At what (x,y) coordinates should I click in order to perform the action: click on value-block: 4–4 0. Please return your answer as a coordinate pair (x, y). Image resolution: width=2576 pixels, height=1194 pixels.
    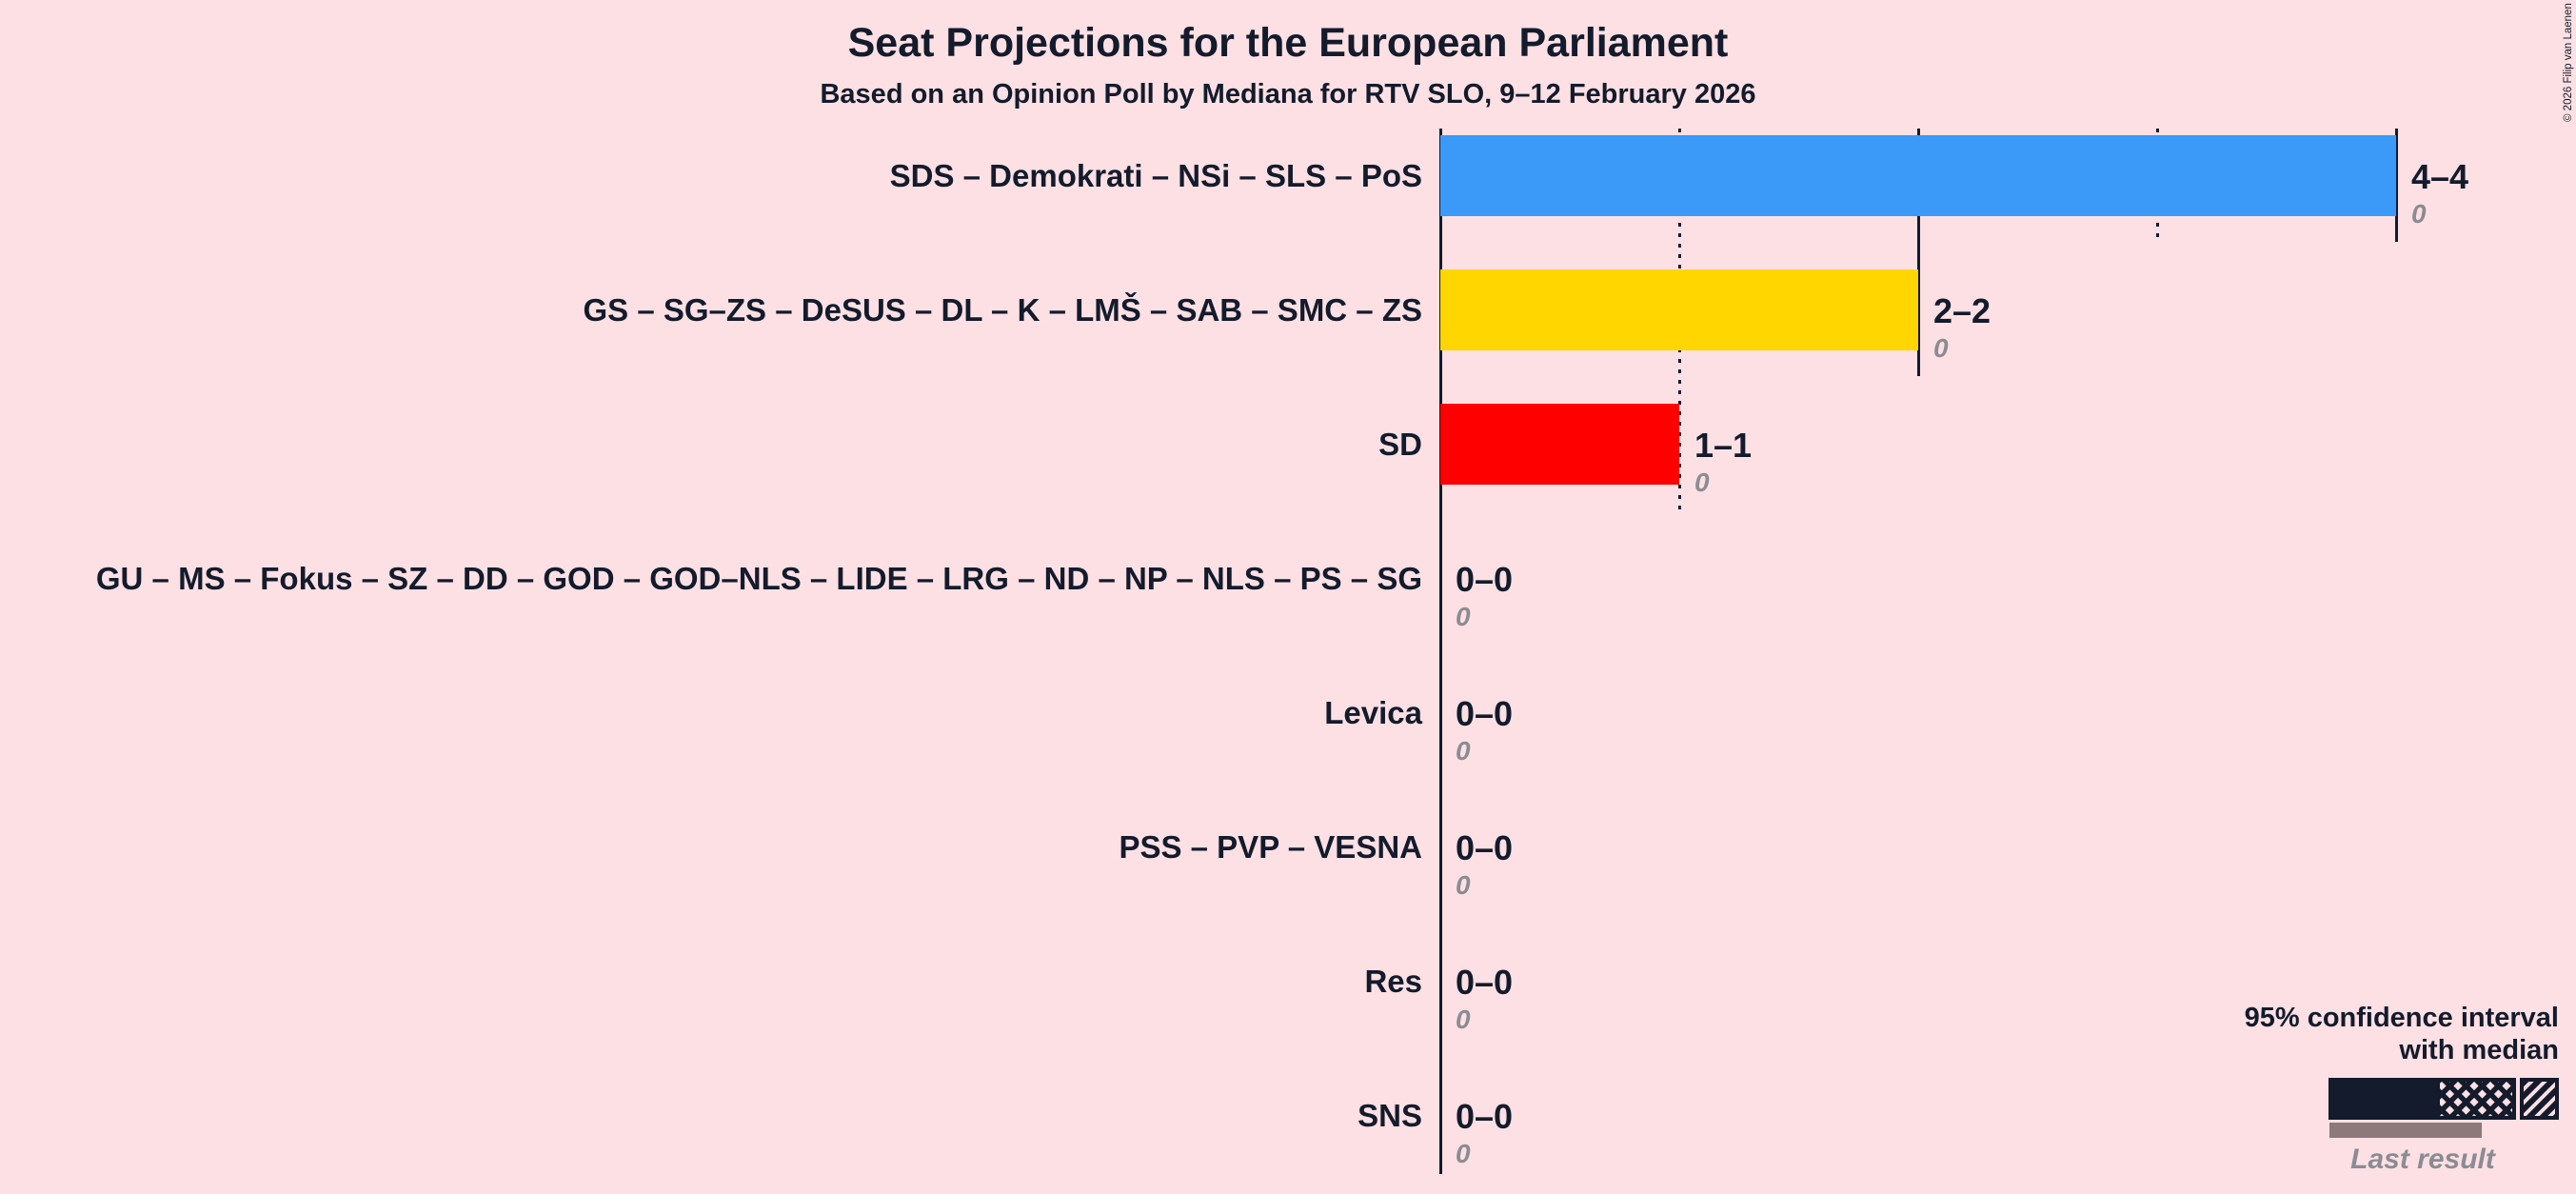
    Looking at the image, I should click on (2440, 181).